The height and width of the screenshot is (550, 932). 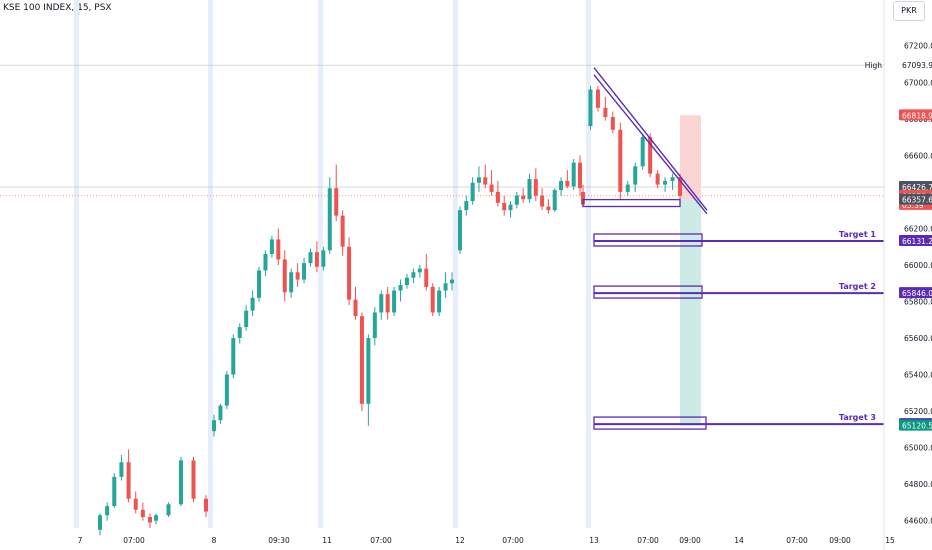 What do you see at coordinates (917, 200) in the screenshot?
I see `price-tag-text: 66357.67` at bounding box center [917, 200].